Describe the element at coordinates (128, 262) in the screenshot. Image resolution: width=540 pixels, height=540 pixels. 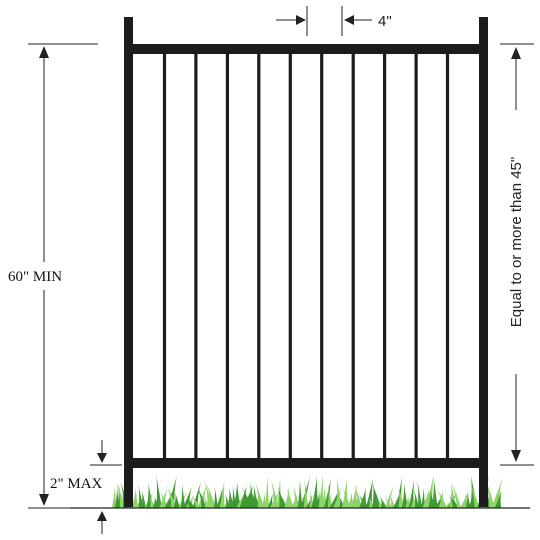
I see `left-post` at that location.